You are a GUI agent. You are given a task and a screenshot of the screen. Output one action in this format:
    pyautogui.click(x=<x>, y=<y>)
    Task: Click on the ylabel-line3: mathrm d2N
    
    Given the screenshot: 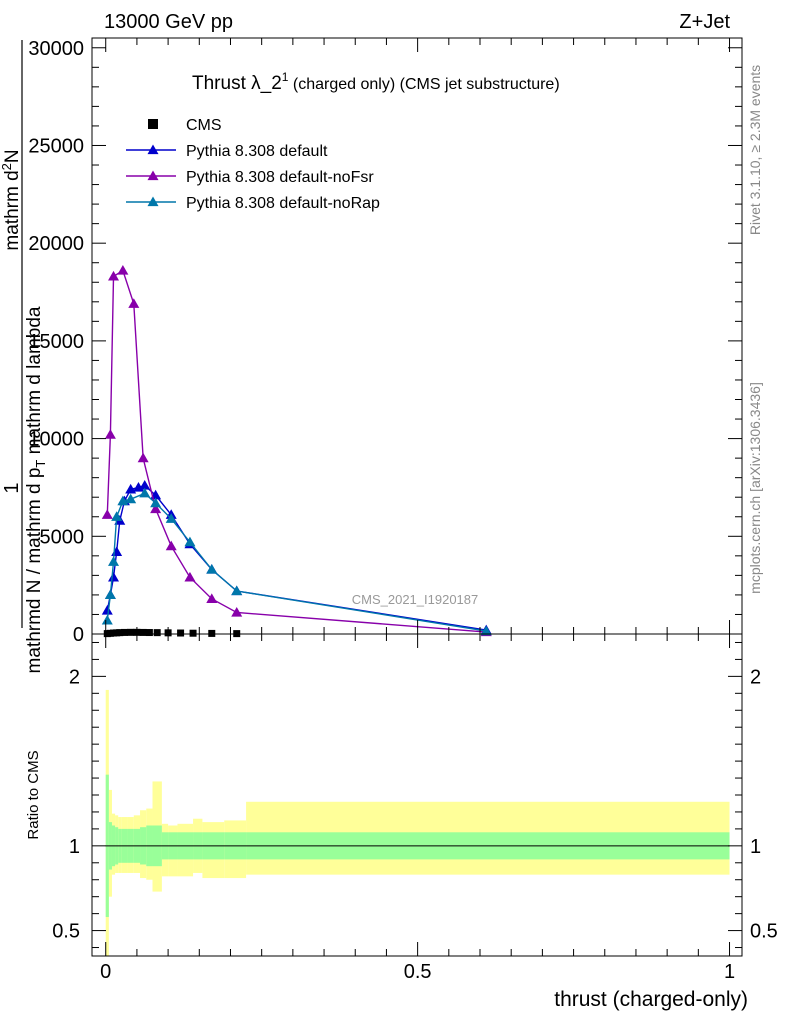 What is the action you would take?
    pyautogui.click(x=11, y=199)
    